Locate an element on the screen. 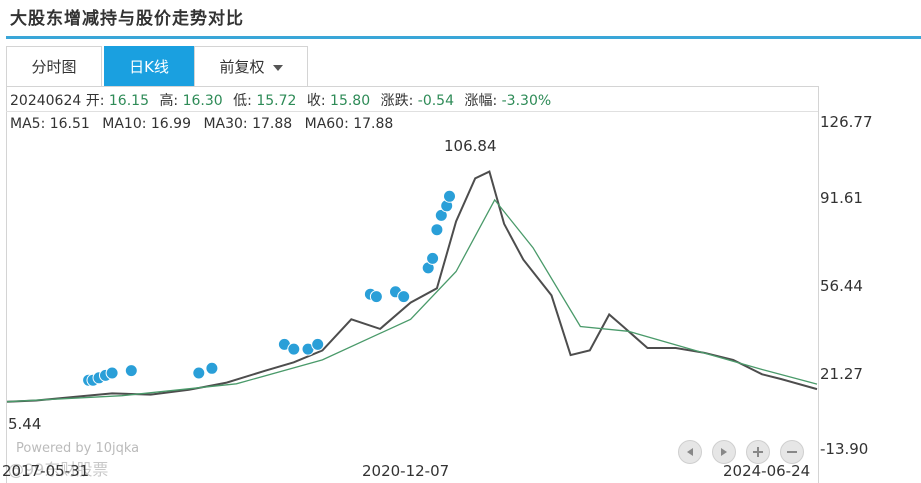 This screenshot has width=921, height=483. change-label: 涨跌: is located at coordinates (397, 101).